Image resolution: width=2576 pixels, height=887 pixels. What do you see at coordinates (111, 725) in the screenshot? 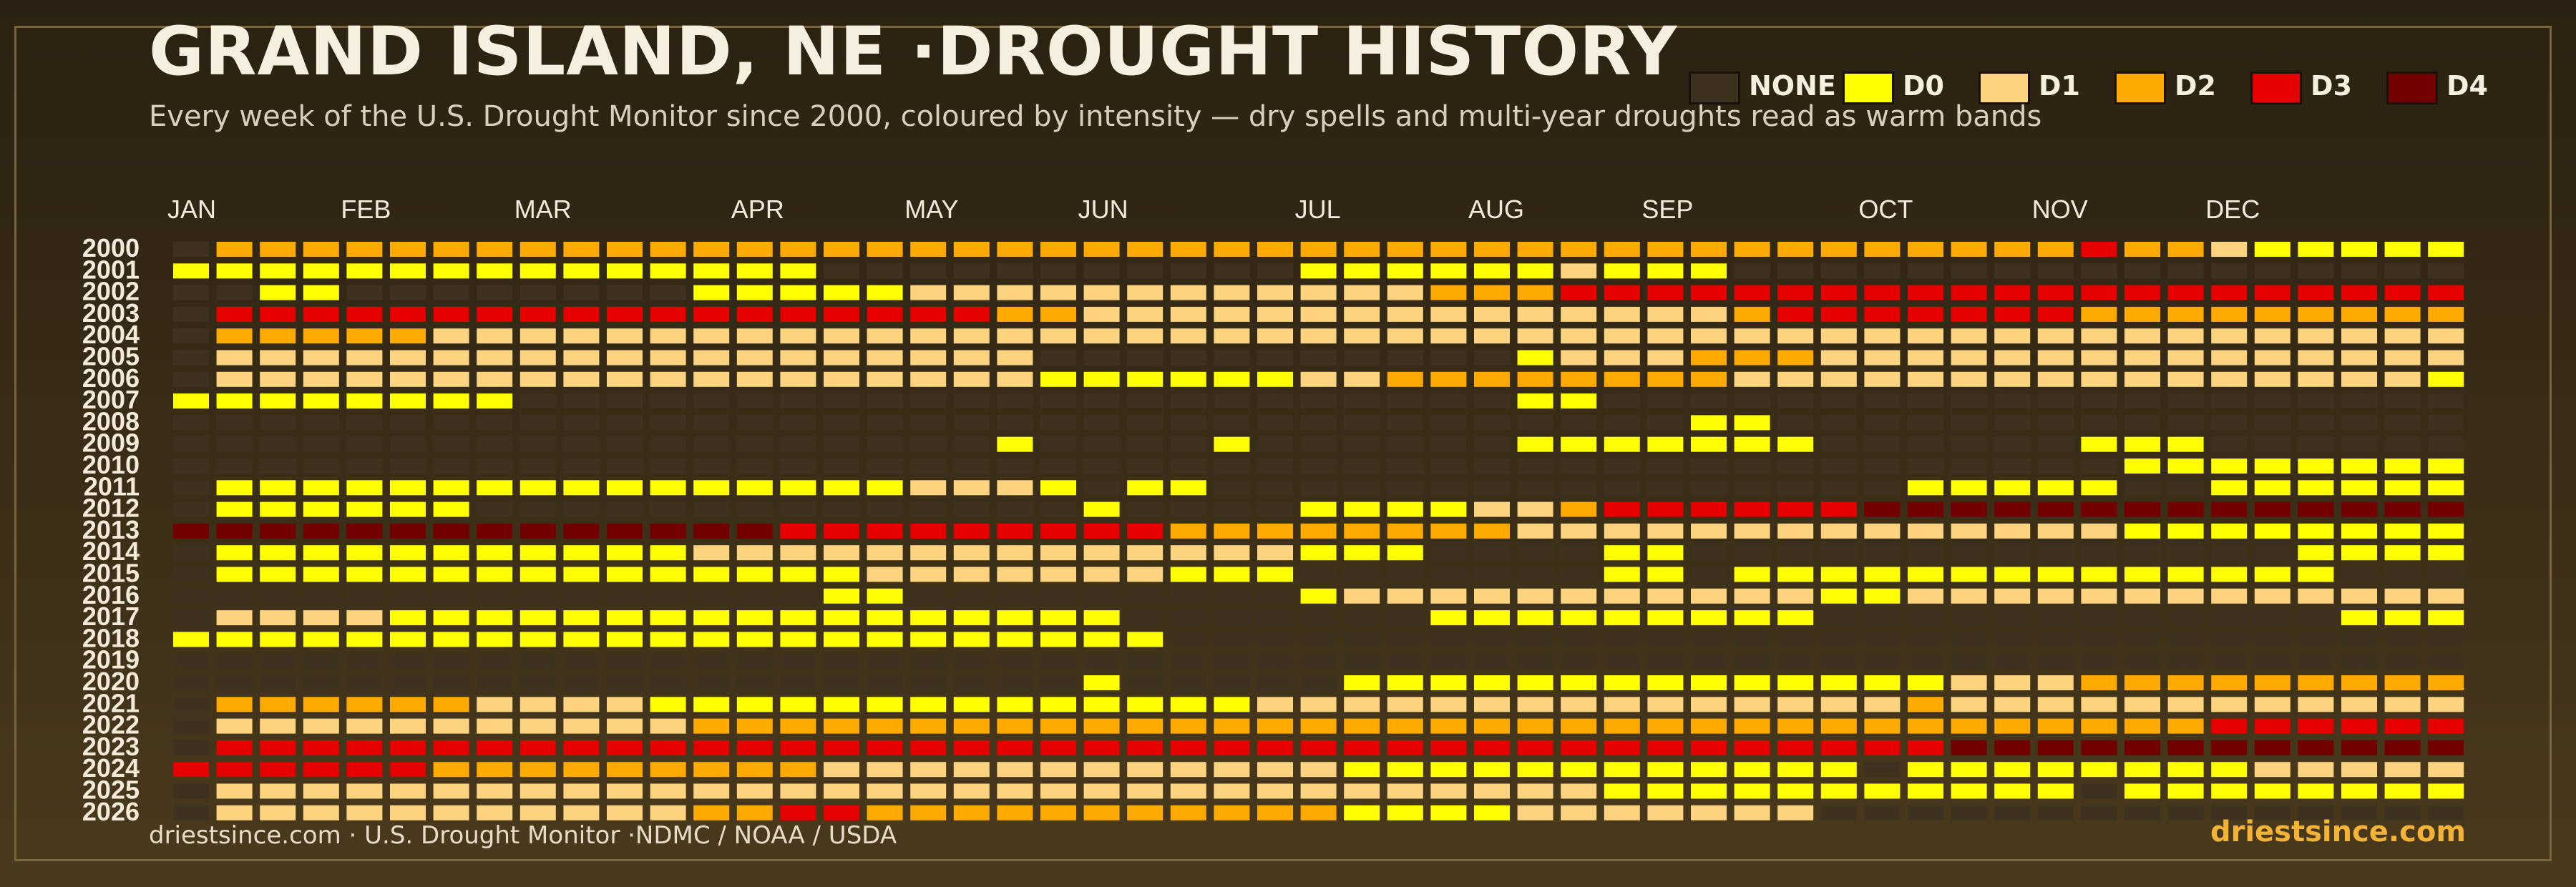
I see `year-label-2022: 2022` at bounding box center [111, 725].